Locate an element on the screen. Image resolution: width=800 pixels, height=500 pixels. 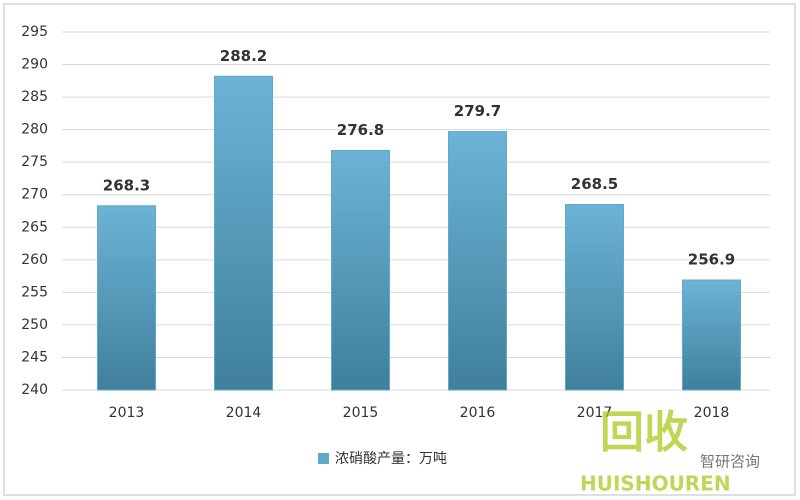
y-tick-label: 240 is located at coordinates (34, 390).